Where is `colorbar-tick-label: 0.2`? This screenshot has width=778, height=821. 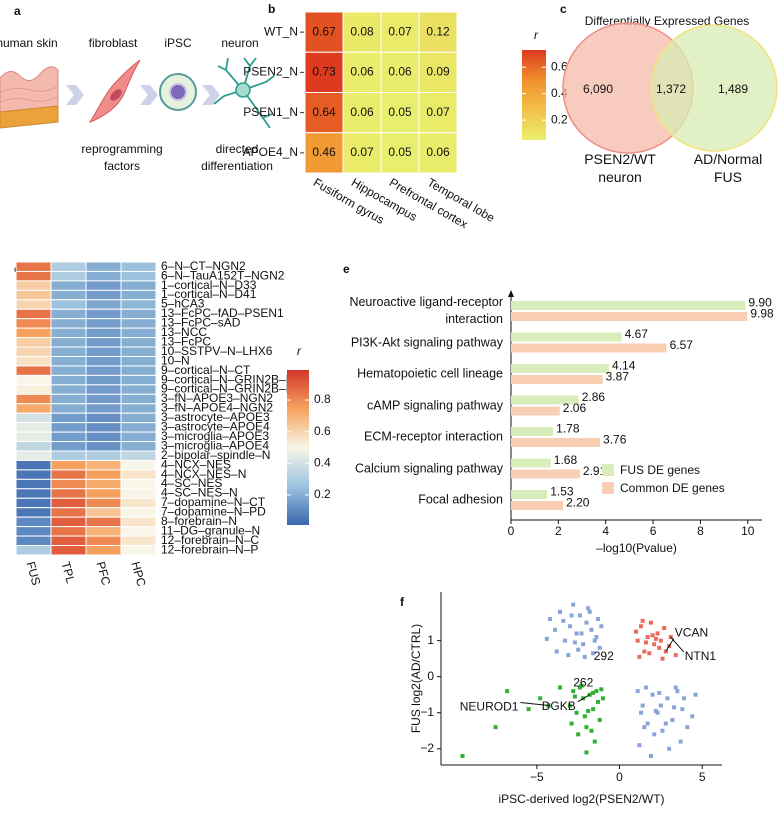
colorbar-tick-label: 0.2 is located at coordinates (322, 494).